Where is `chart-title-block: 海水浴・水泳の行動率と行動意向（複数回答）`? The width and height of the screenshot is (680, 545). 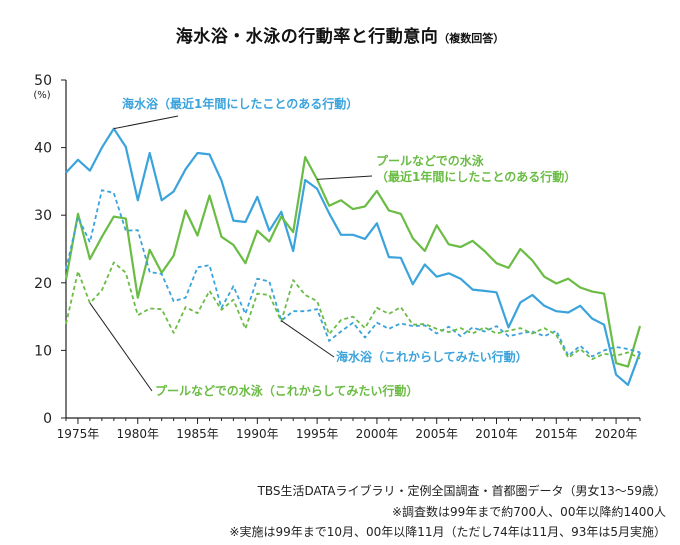
chart-title-block: 海水浴・水泳の行動率と行動意向（複数回答） is located at coordinates (340, 34).